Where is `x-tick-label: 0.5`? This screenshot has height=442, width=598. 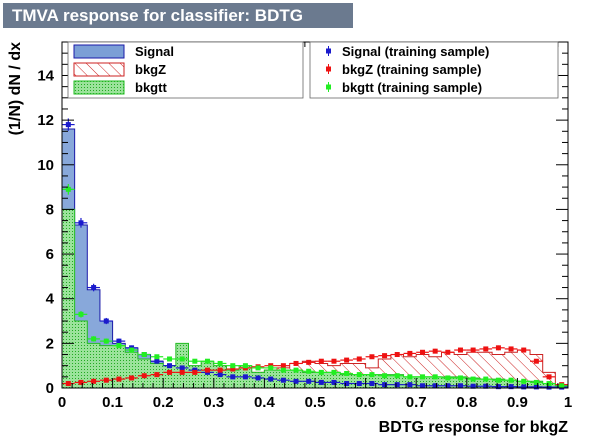
x-tick-label: 0.5 is located at coordinates (315, 402).